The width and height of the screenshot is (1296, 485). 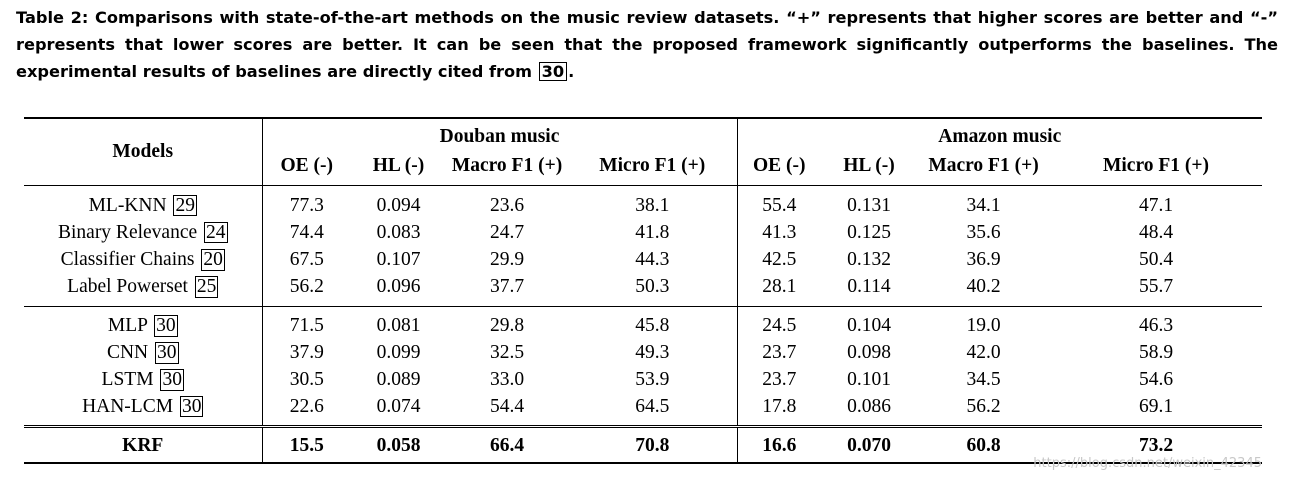 What do you see at coordinates (507, 205) in the screenshot?
I see `value-cell: 23.6` at bounding box center [507, 205].